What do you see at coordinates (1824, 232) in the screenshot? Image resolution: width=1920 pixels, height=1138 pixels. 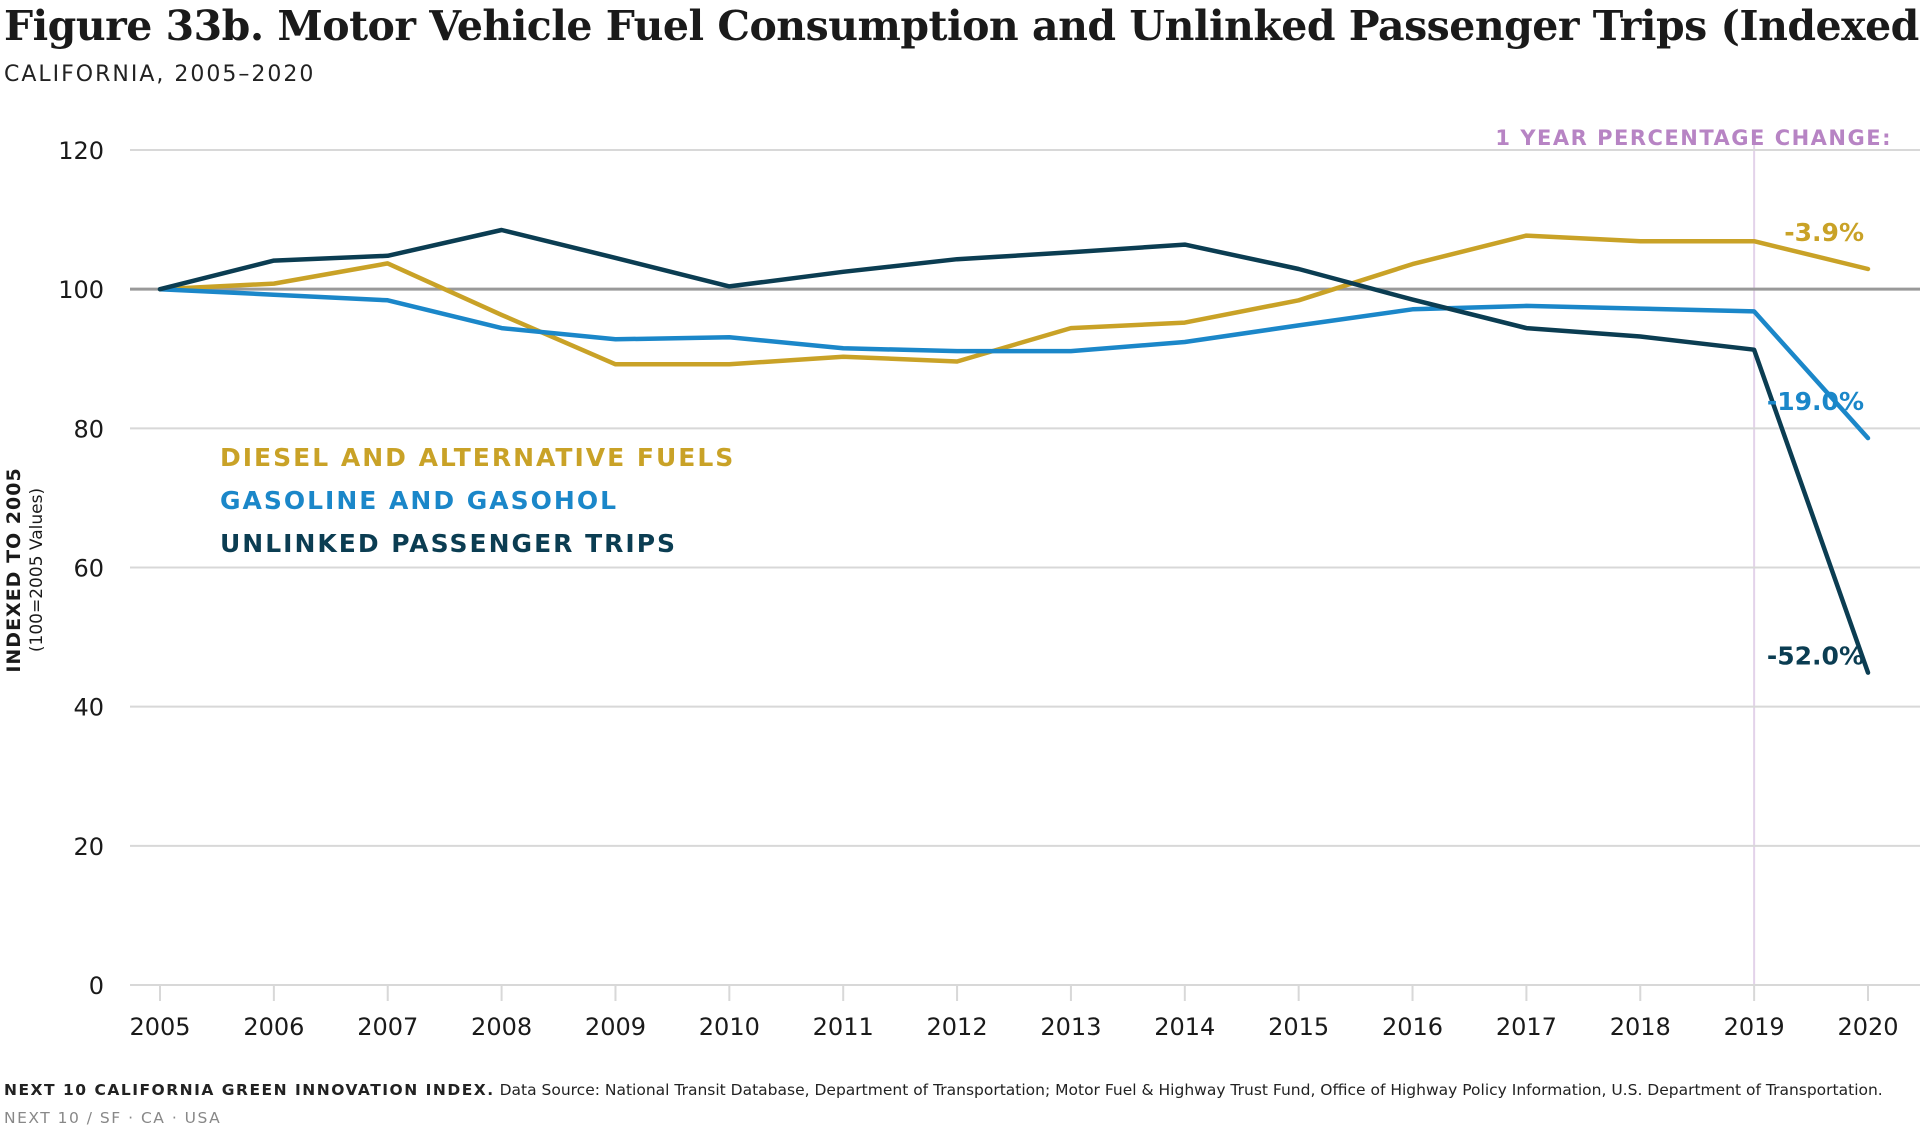 I see `end-label-diesel: -3.9%` at bounding box center [1824, 232].